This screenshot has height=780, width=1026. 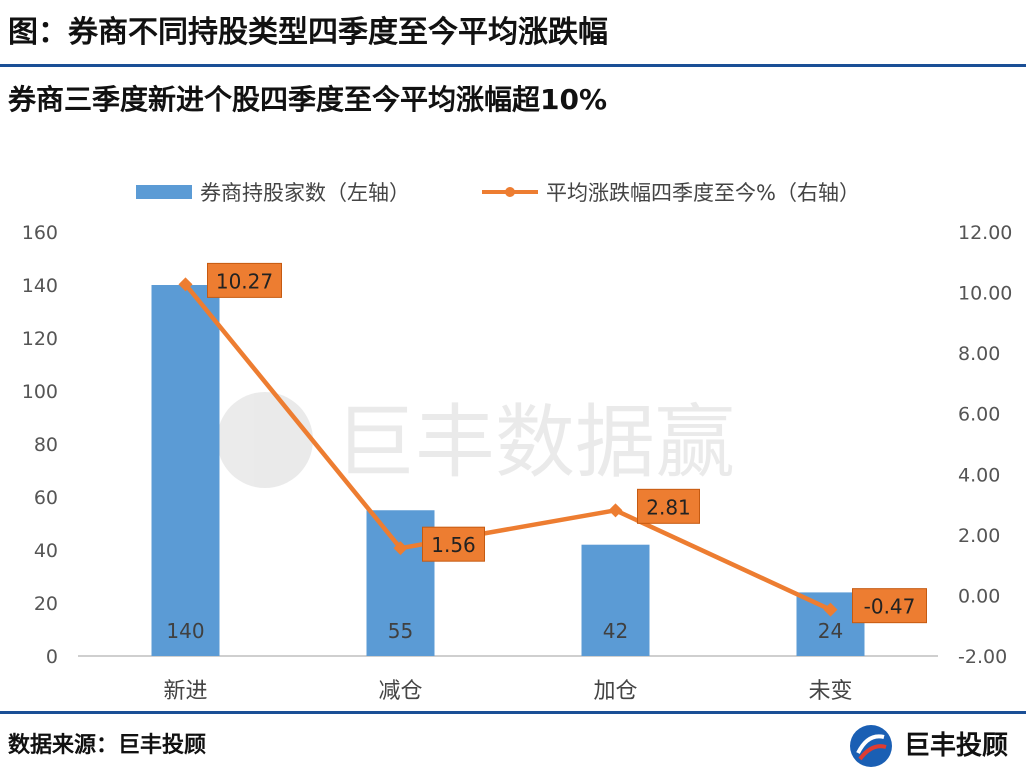 I want to click on x-tick-label: 新进, so click(x=185, y=691).